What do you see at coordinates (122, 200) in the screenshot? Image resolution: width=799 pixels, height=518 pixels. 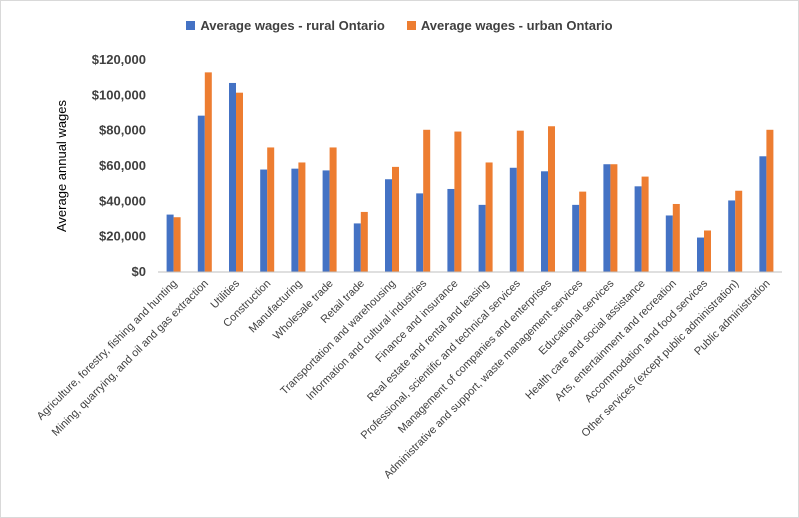 I see `y-tick-label: $40,000` at bounding box center [122, 200].